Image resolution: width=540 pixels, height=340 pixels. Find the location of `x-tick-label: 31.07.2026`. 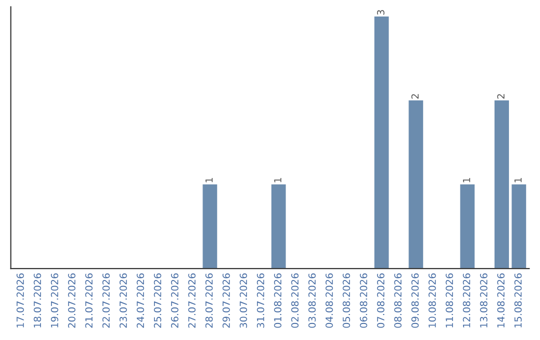

x-tick-label: 31.07.2026 is located at coordinates (260, 300).